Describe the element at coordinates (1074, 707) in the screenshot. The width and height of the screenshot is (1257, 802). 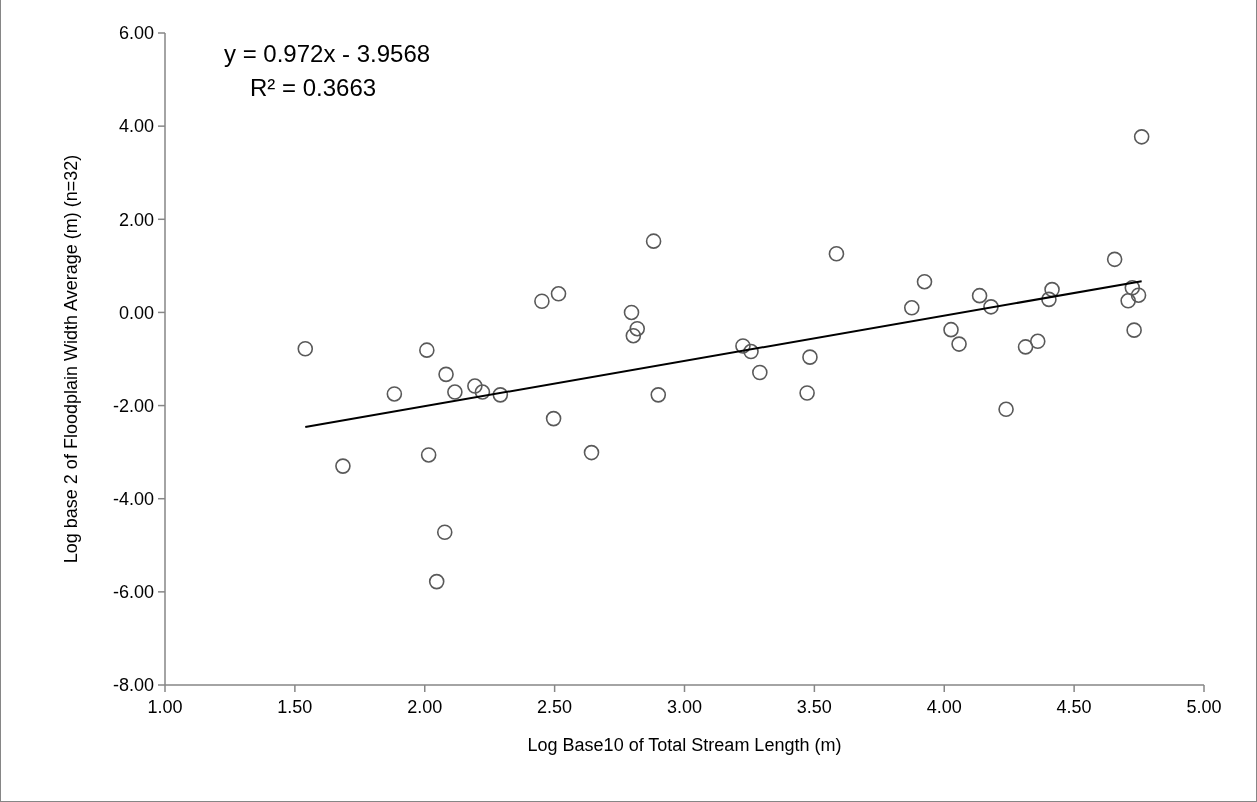
I see `x-tick-label: 4.50` at that location.